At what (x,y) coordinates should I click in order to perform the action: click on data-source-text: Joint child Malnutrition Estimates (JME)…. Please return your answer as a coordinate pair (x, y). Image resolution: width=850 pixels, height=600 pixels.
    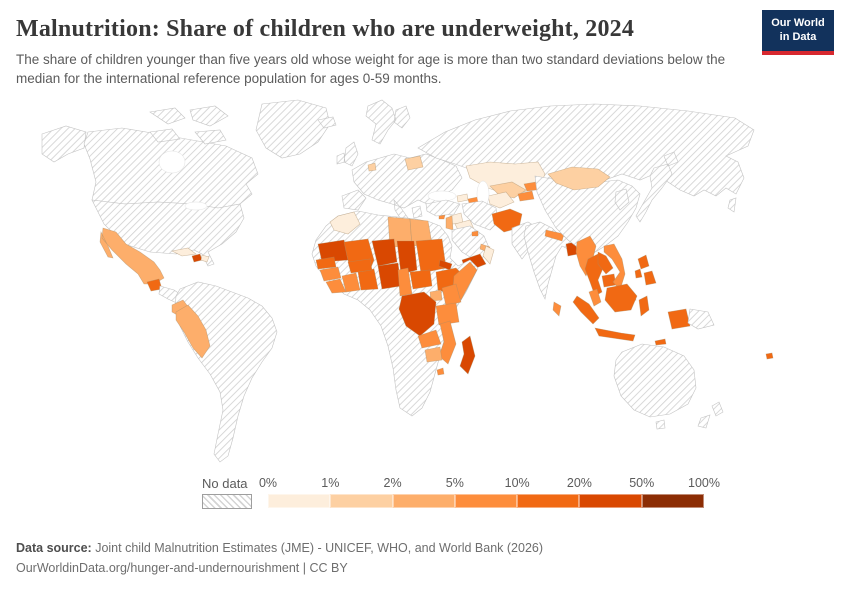
    Looking at the image, I should click on (317, 548).